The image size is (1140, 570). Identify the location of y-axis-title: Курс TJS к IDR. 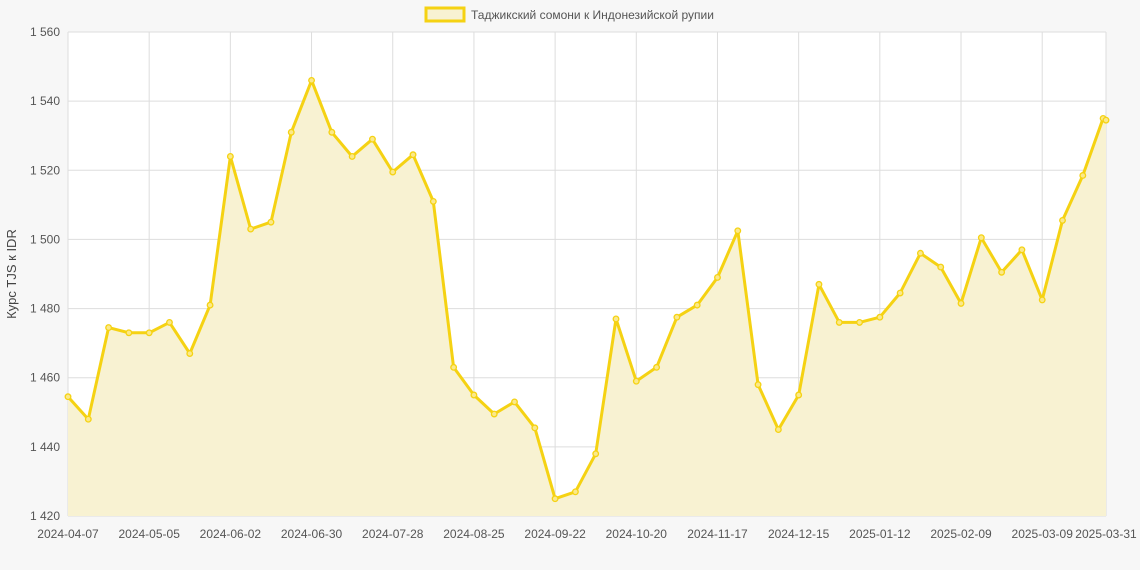
(11, 274).